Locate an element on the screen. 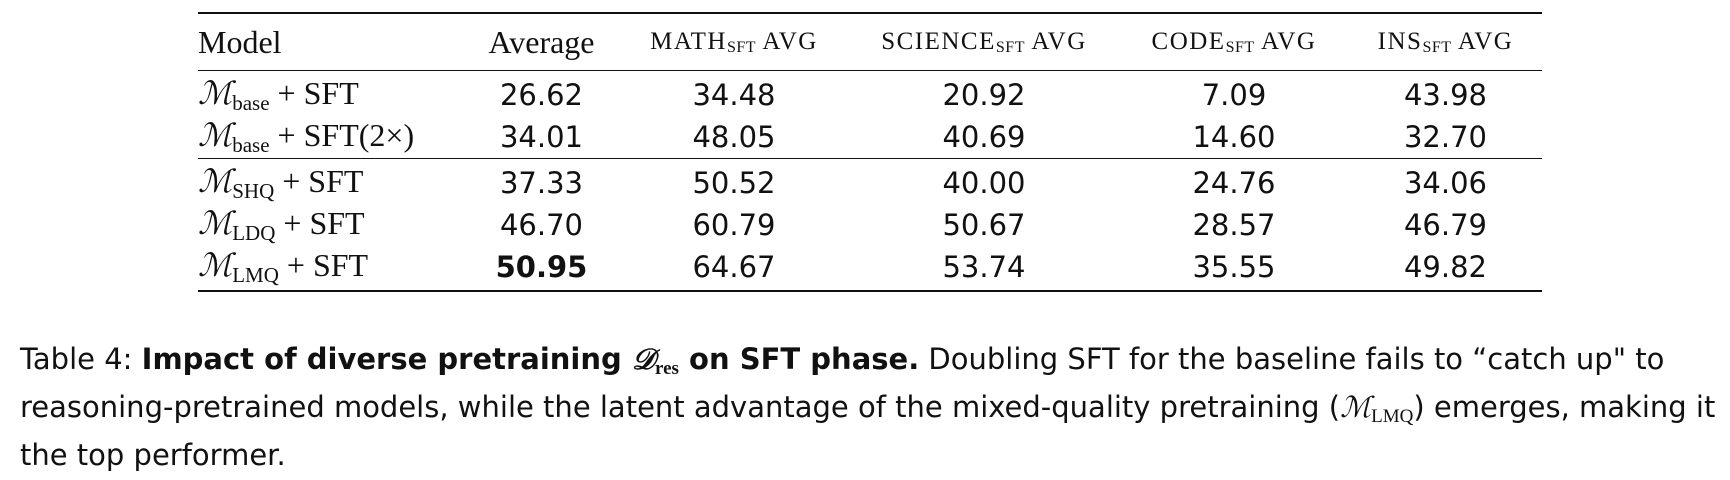  model-subscript: LDQ is located at coordinates (254, 233).